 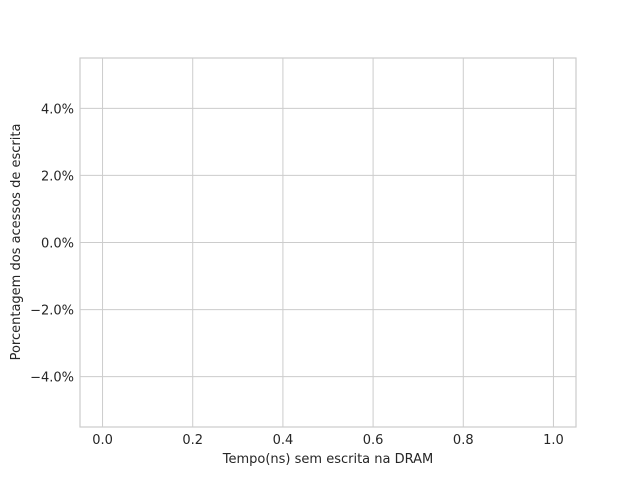 What do you see at coordinates (373, 440) in the screenshot?
I see `x-tick-label: 0.6` at bounding box center [373, 440].